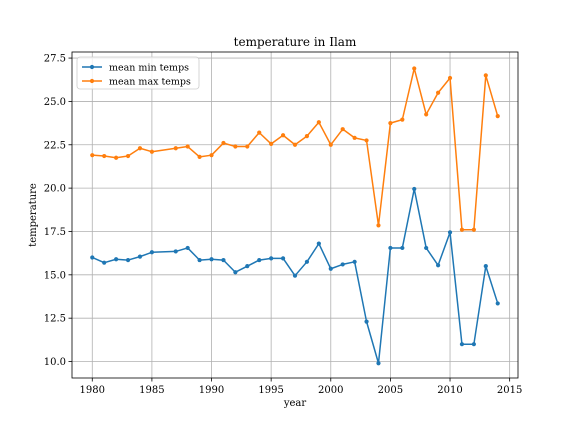 Image resolution: width=576 pixels, height=436 pixels. What do you see at coordinates (55, 189) in the screenshot?
I see `y-tick-label: 20.0` at bounding box center [55, 189].